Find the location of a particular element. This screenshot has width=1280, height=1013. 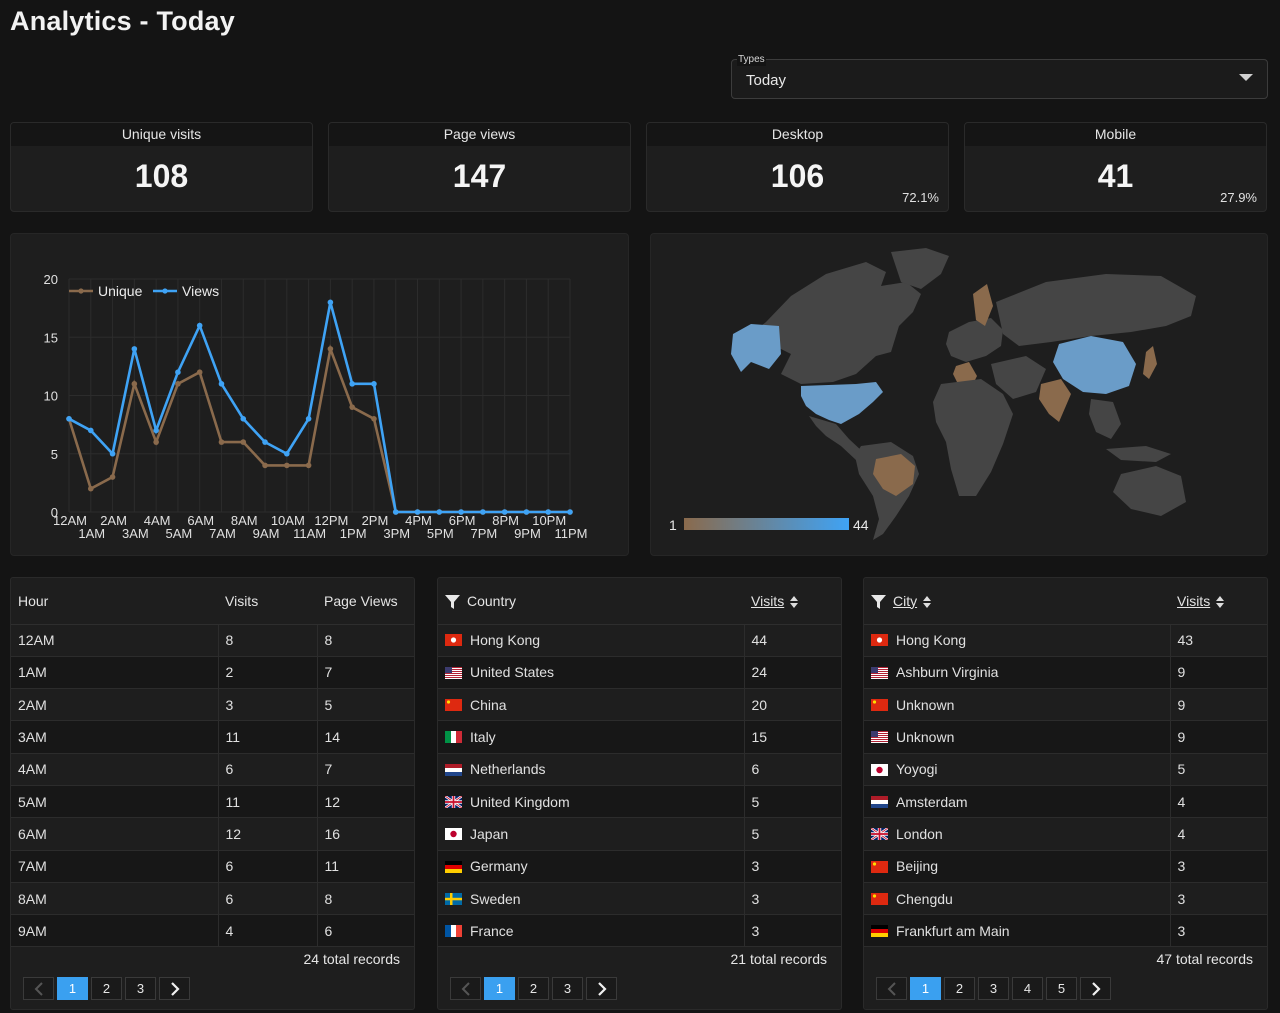

visits-cell: 6 is located at coordinates (268, 769).